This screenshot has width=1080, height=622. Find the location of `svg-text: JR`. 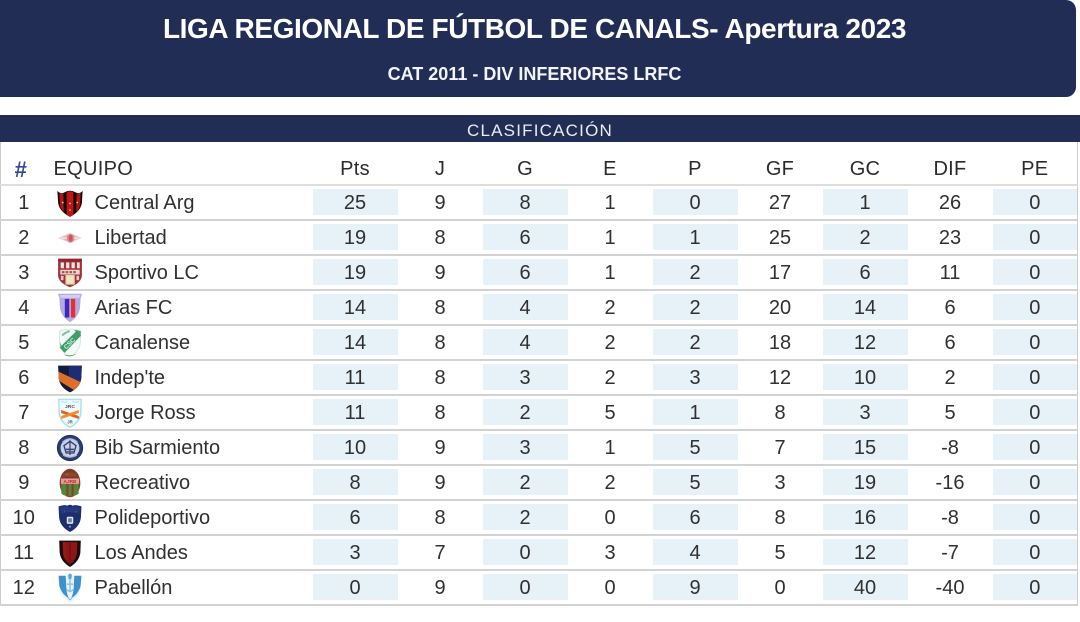

svg-text: JR is located at coordinates (70, 422).